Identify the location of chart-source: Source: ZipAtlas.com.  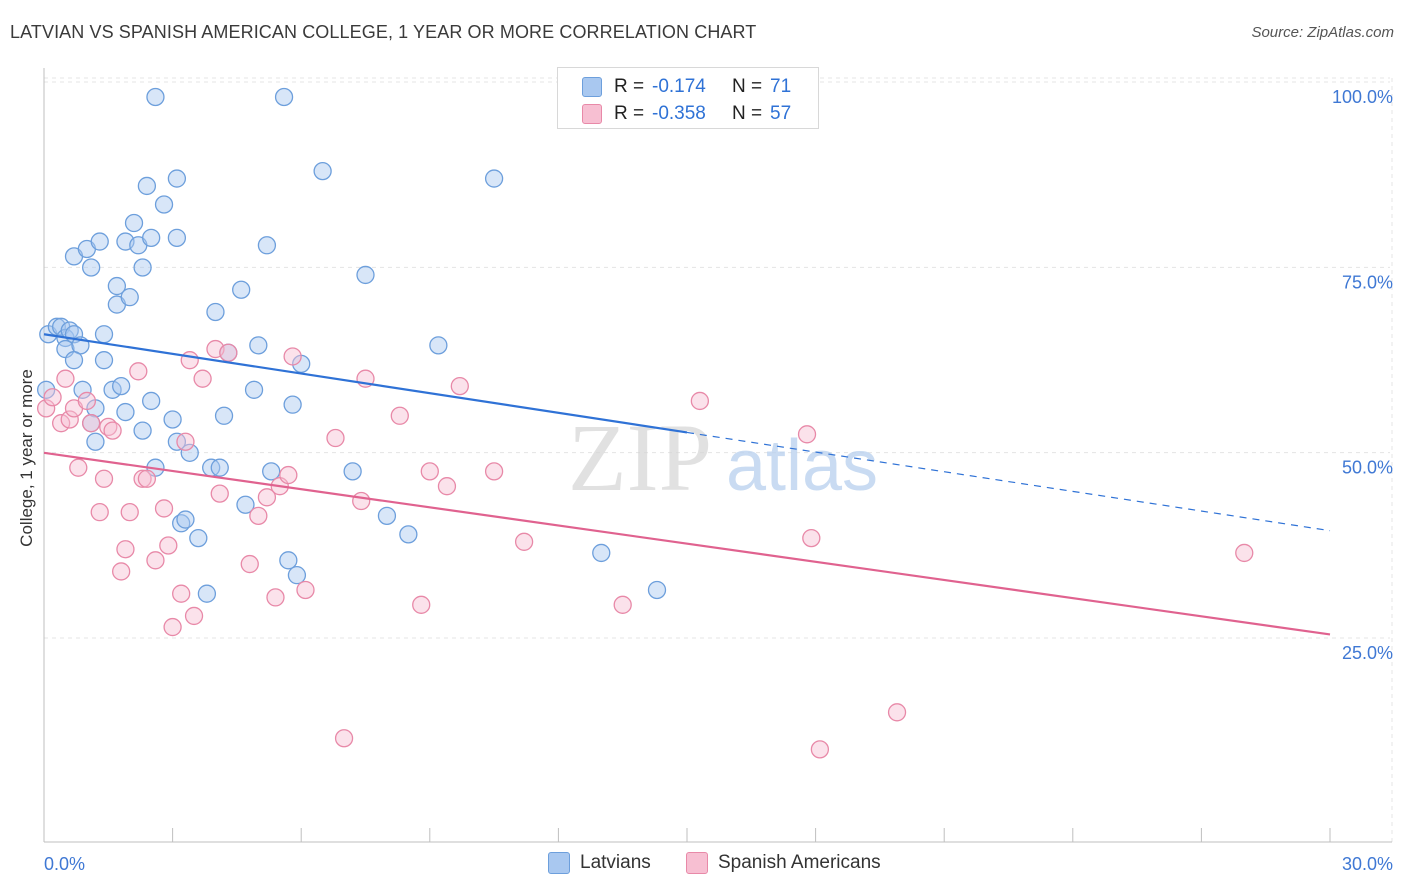
(1322, 32).